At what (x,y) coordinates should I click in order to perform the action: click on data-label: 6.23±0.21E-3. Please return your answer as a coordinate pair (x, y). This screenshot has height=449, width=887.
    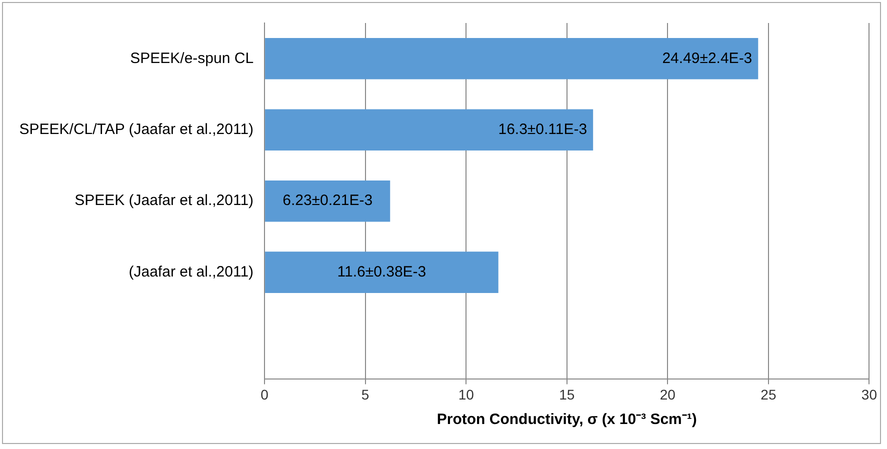
    Looking at the image, I should click on (327, 201).